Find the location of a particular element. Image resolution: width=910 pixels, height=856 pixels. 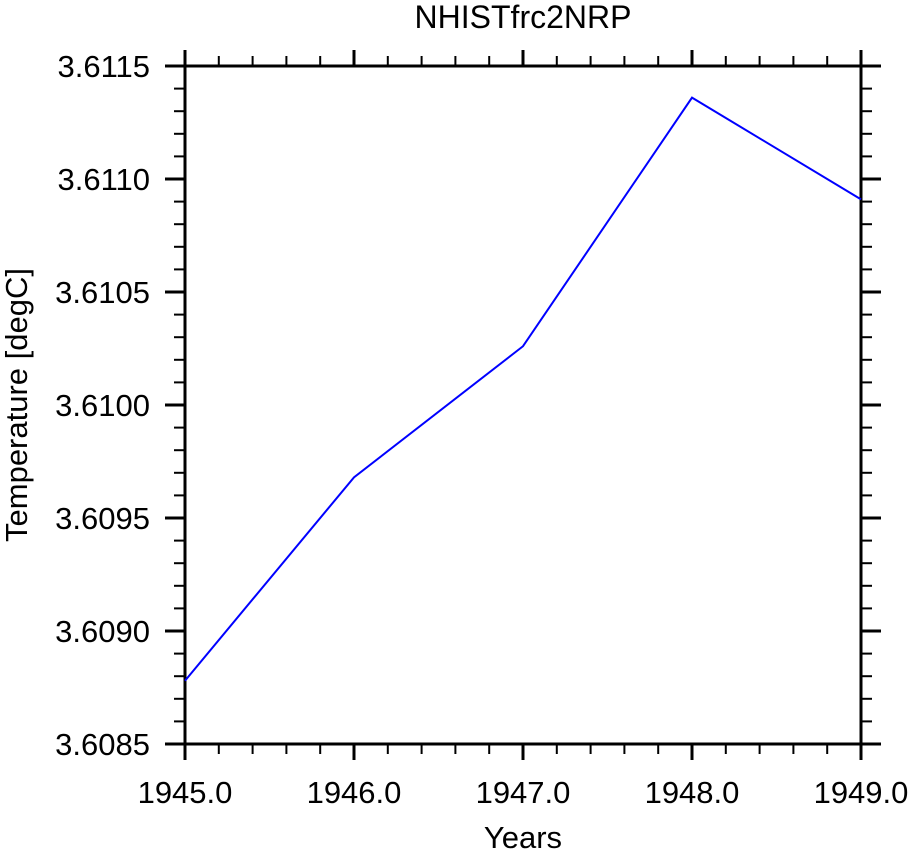

y-tick-label: 3.6085 is located at coordinates (102, 744).